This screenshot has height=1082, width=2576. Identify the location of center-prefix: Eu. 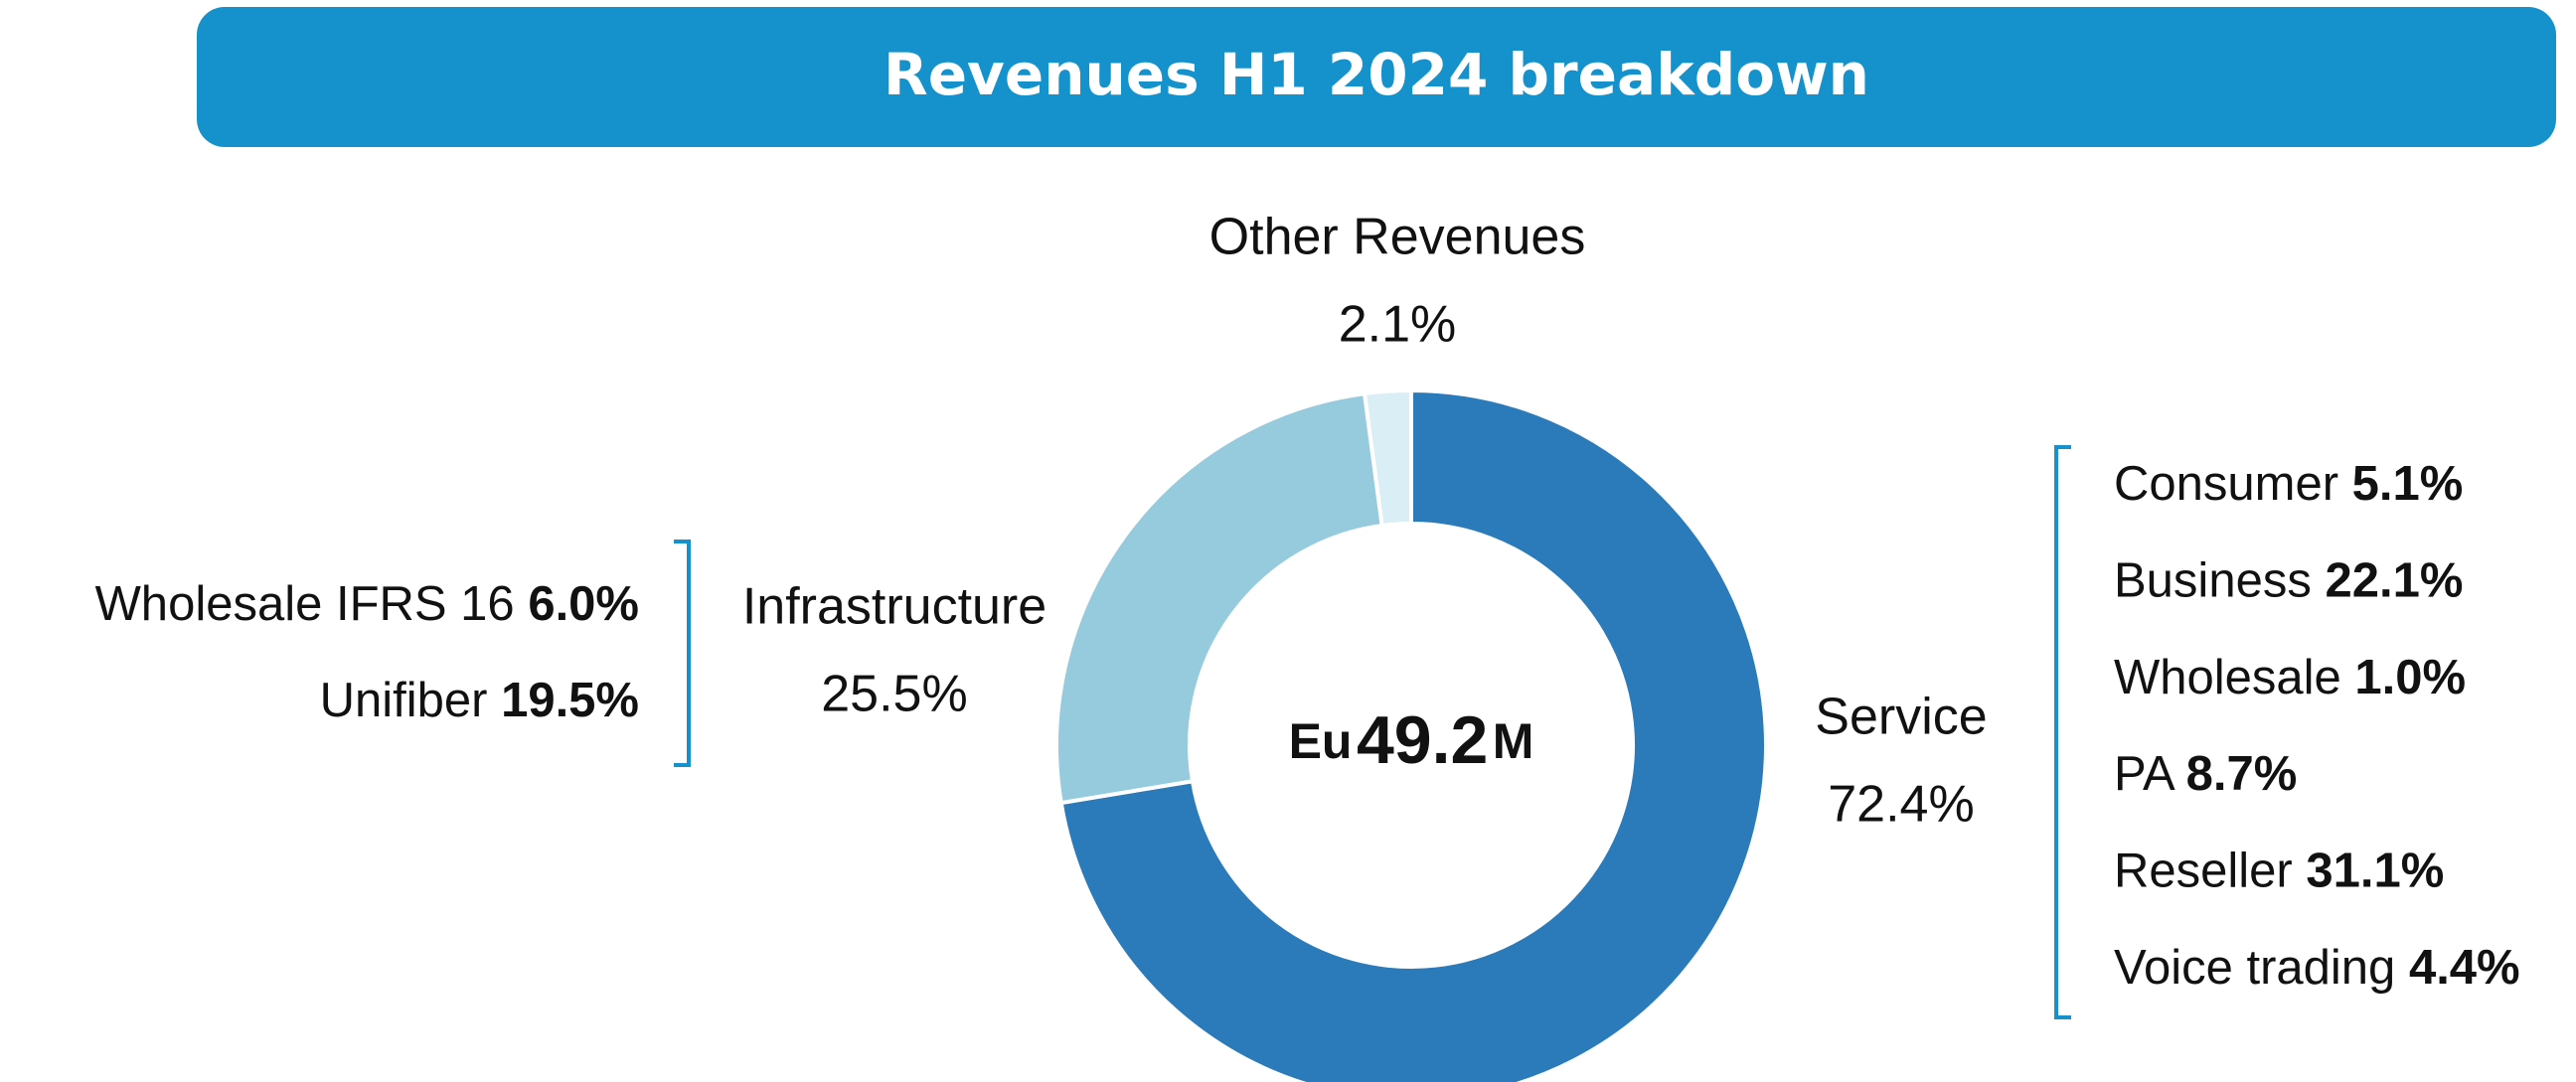
(1321, 741).